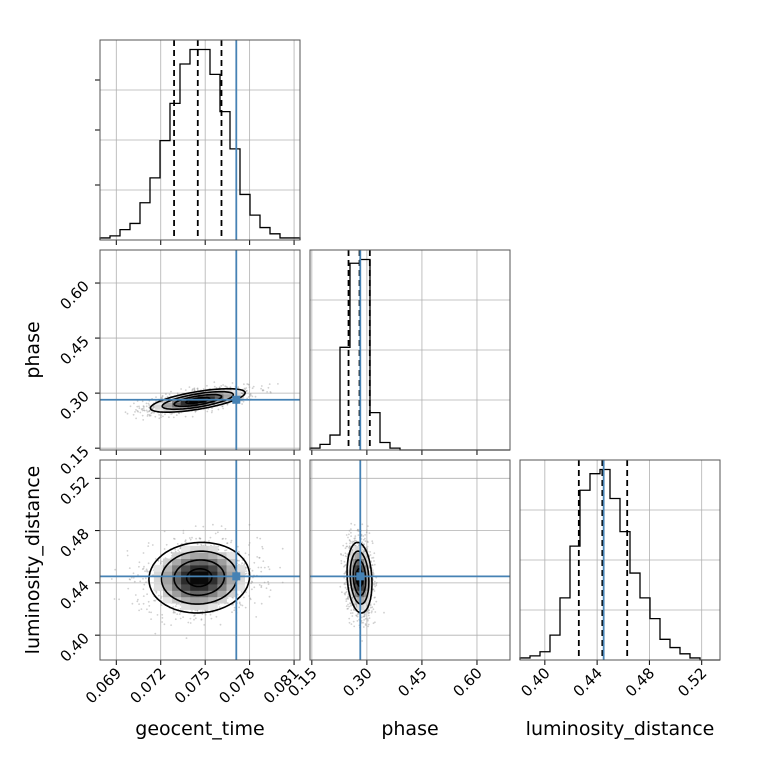 Image resolution: width=760 pixels, height=760 pixels. Describe the element at coordinates (192, 685) in the screenshot. I see `x-tick-label: 0.075` at that location.